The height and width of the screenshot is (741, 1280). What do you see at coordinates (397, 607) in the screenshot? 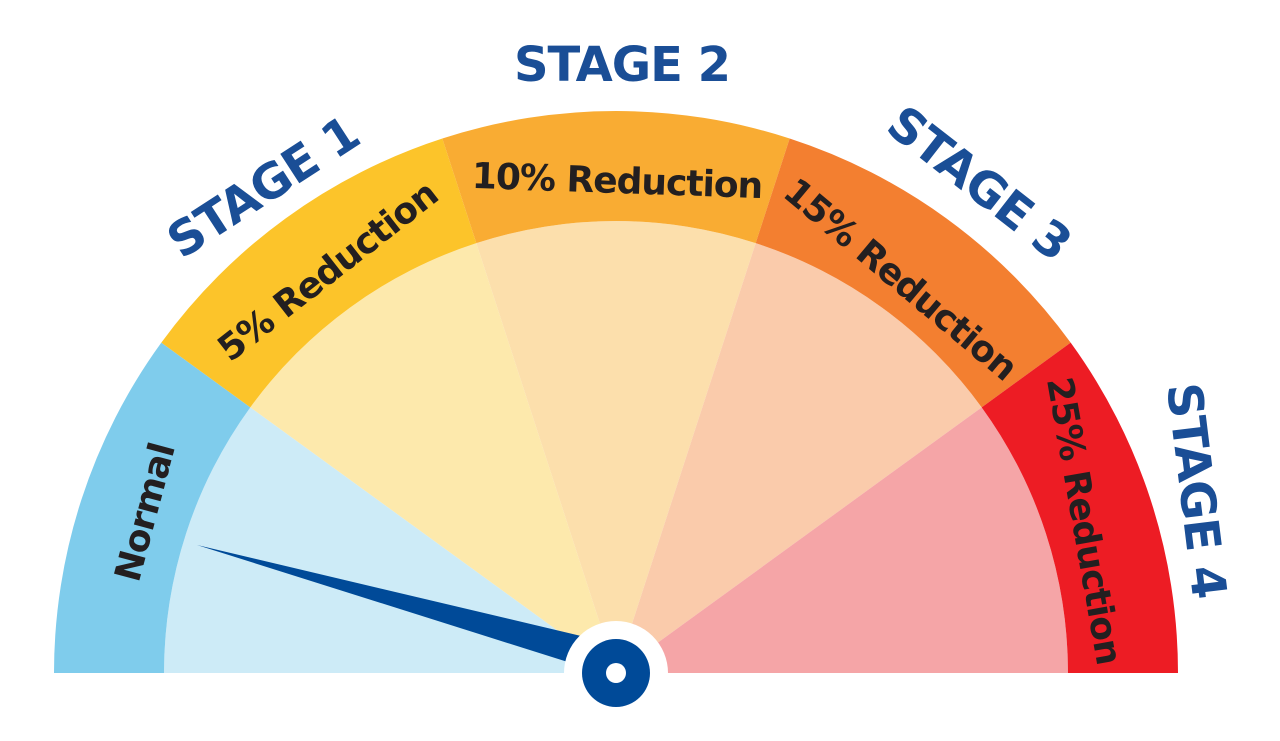
I see `needle-pointer` at bounding box center [397, 607].